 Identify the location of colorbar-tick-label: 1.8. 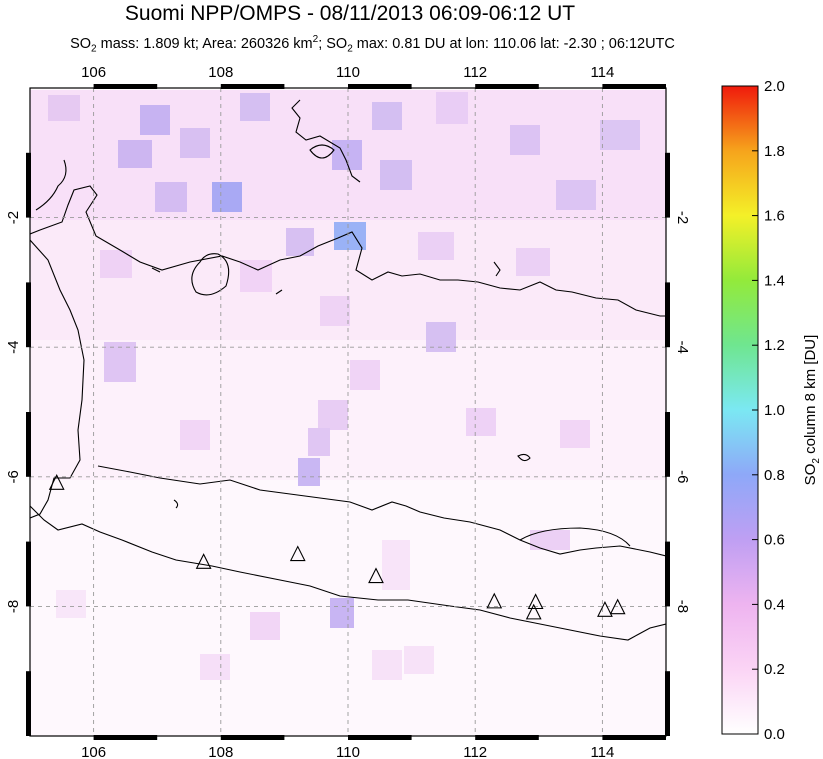
(774, 151).